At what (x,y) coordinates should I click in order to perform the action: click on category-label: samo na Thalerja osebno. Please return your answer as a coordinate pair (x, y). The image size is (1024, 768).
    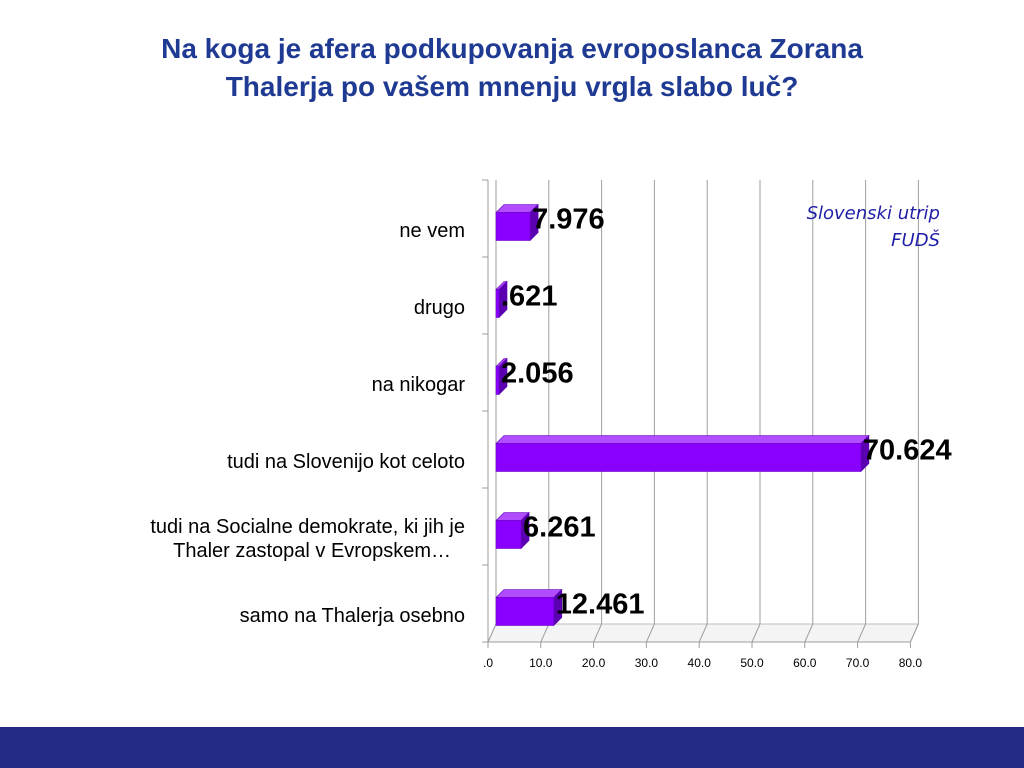
    Looking at the image, I should click on (245, 616).